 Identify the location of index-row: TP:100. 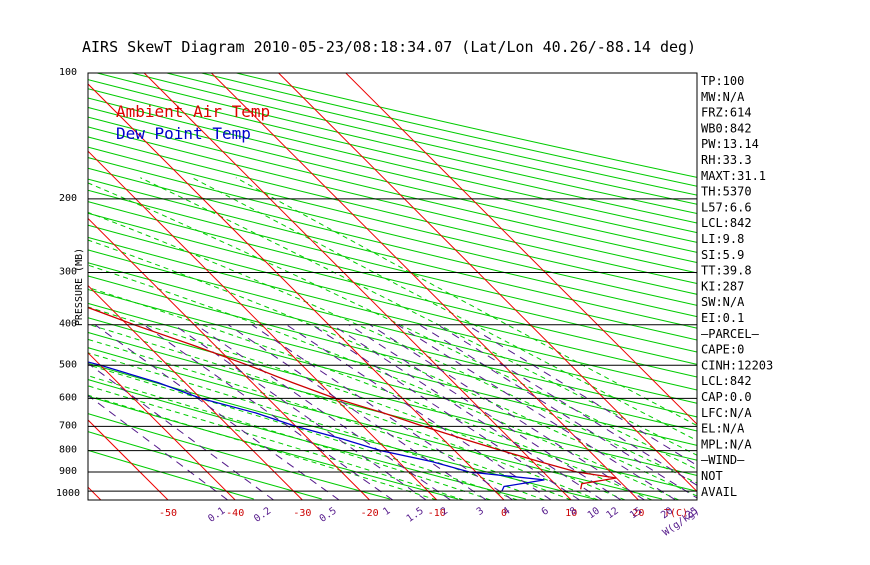
(722, 81).